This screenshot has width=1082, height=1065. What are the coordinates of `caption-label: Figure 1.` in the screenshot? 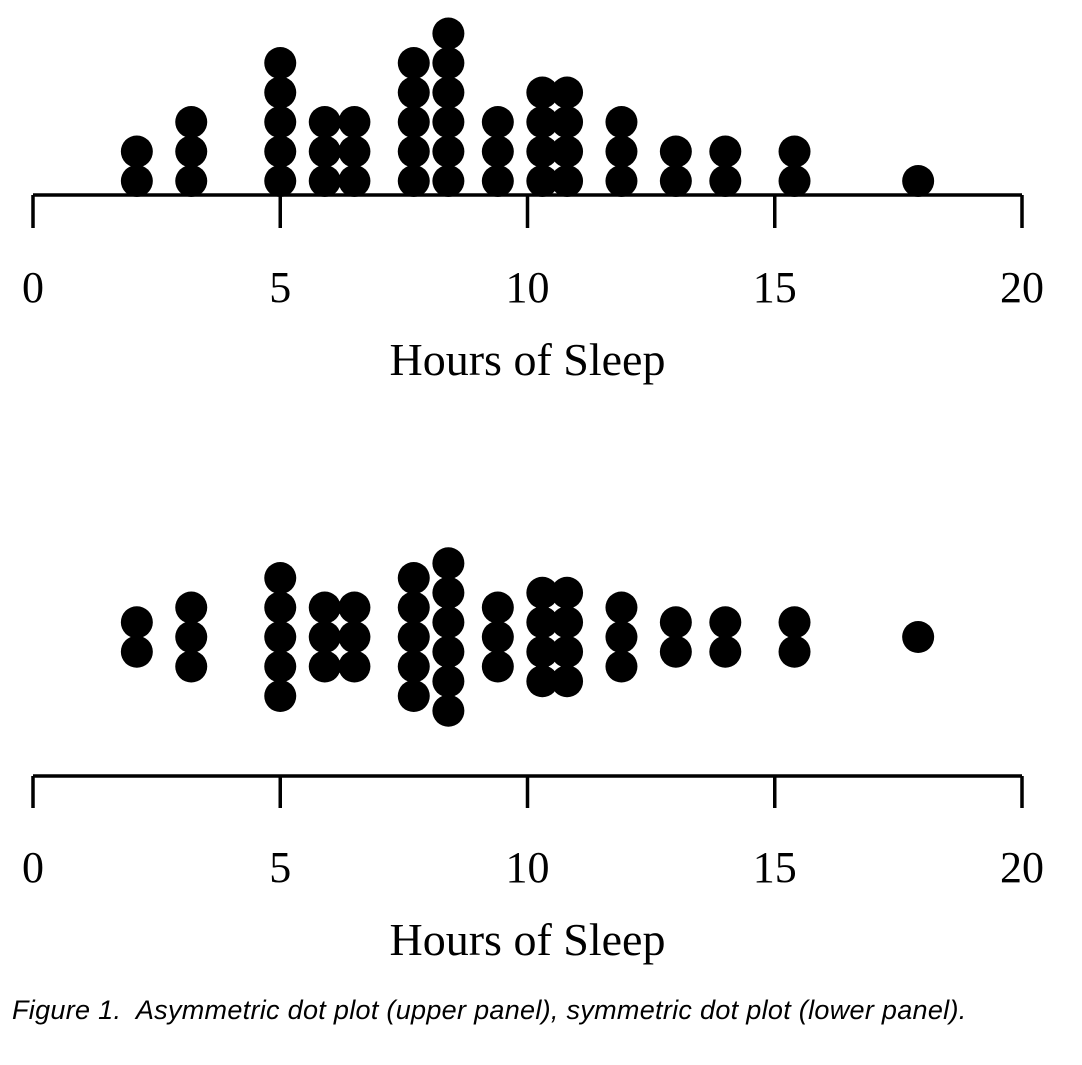 It's located at (67, 1010).